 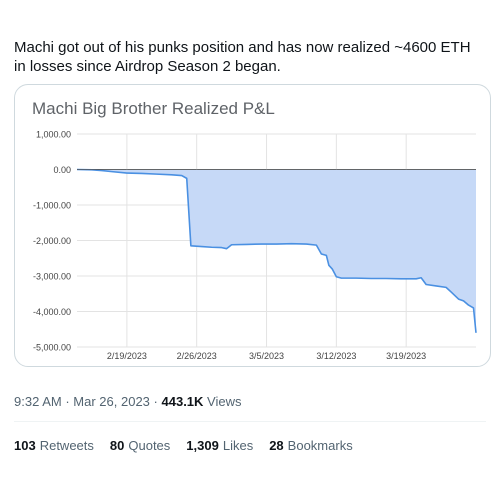 I want to click on y-tick-label: 1,000.00, so click(x=53, y=135).